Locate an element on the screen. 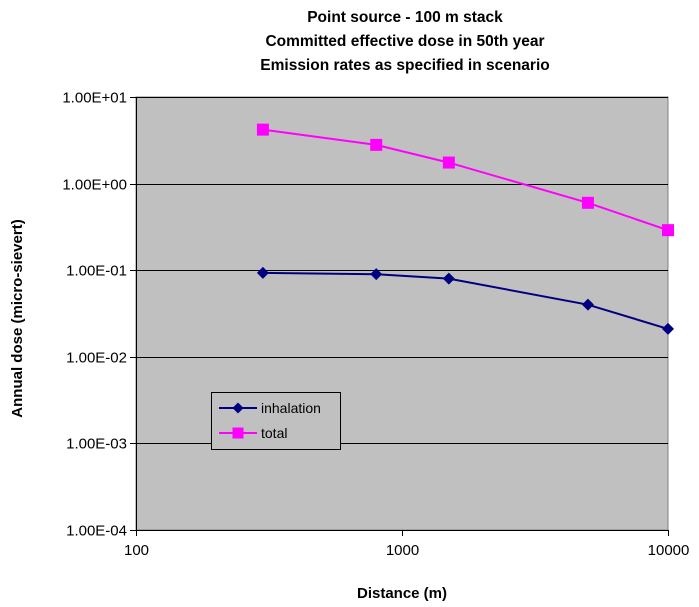 The image size is (699, 607). legend-box is located at coordinates (276, 421).